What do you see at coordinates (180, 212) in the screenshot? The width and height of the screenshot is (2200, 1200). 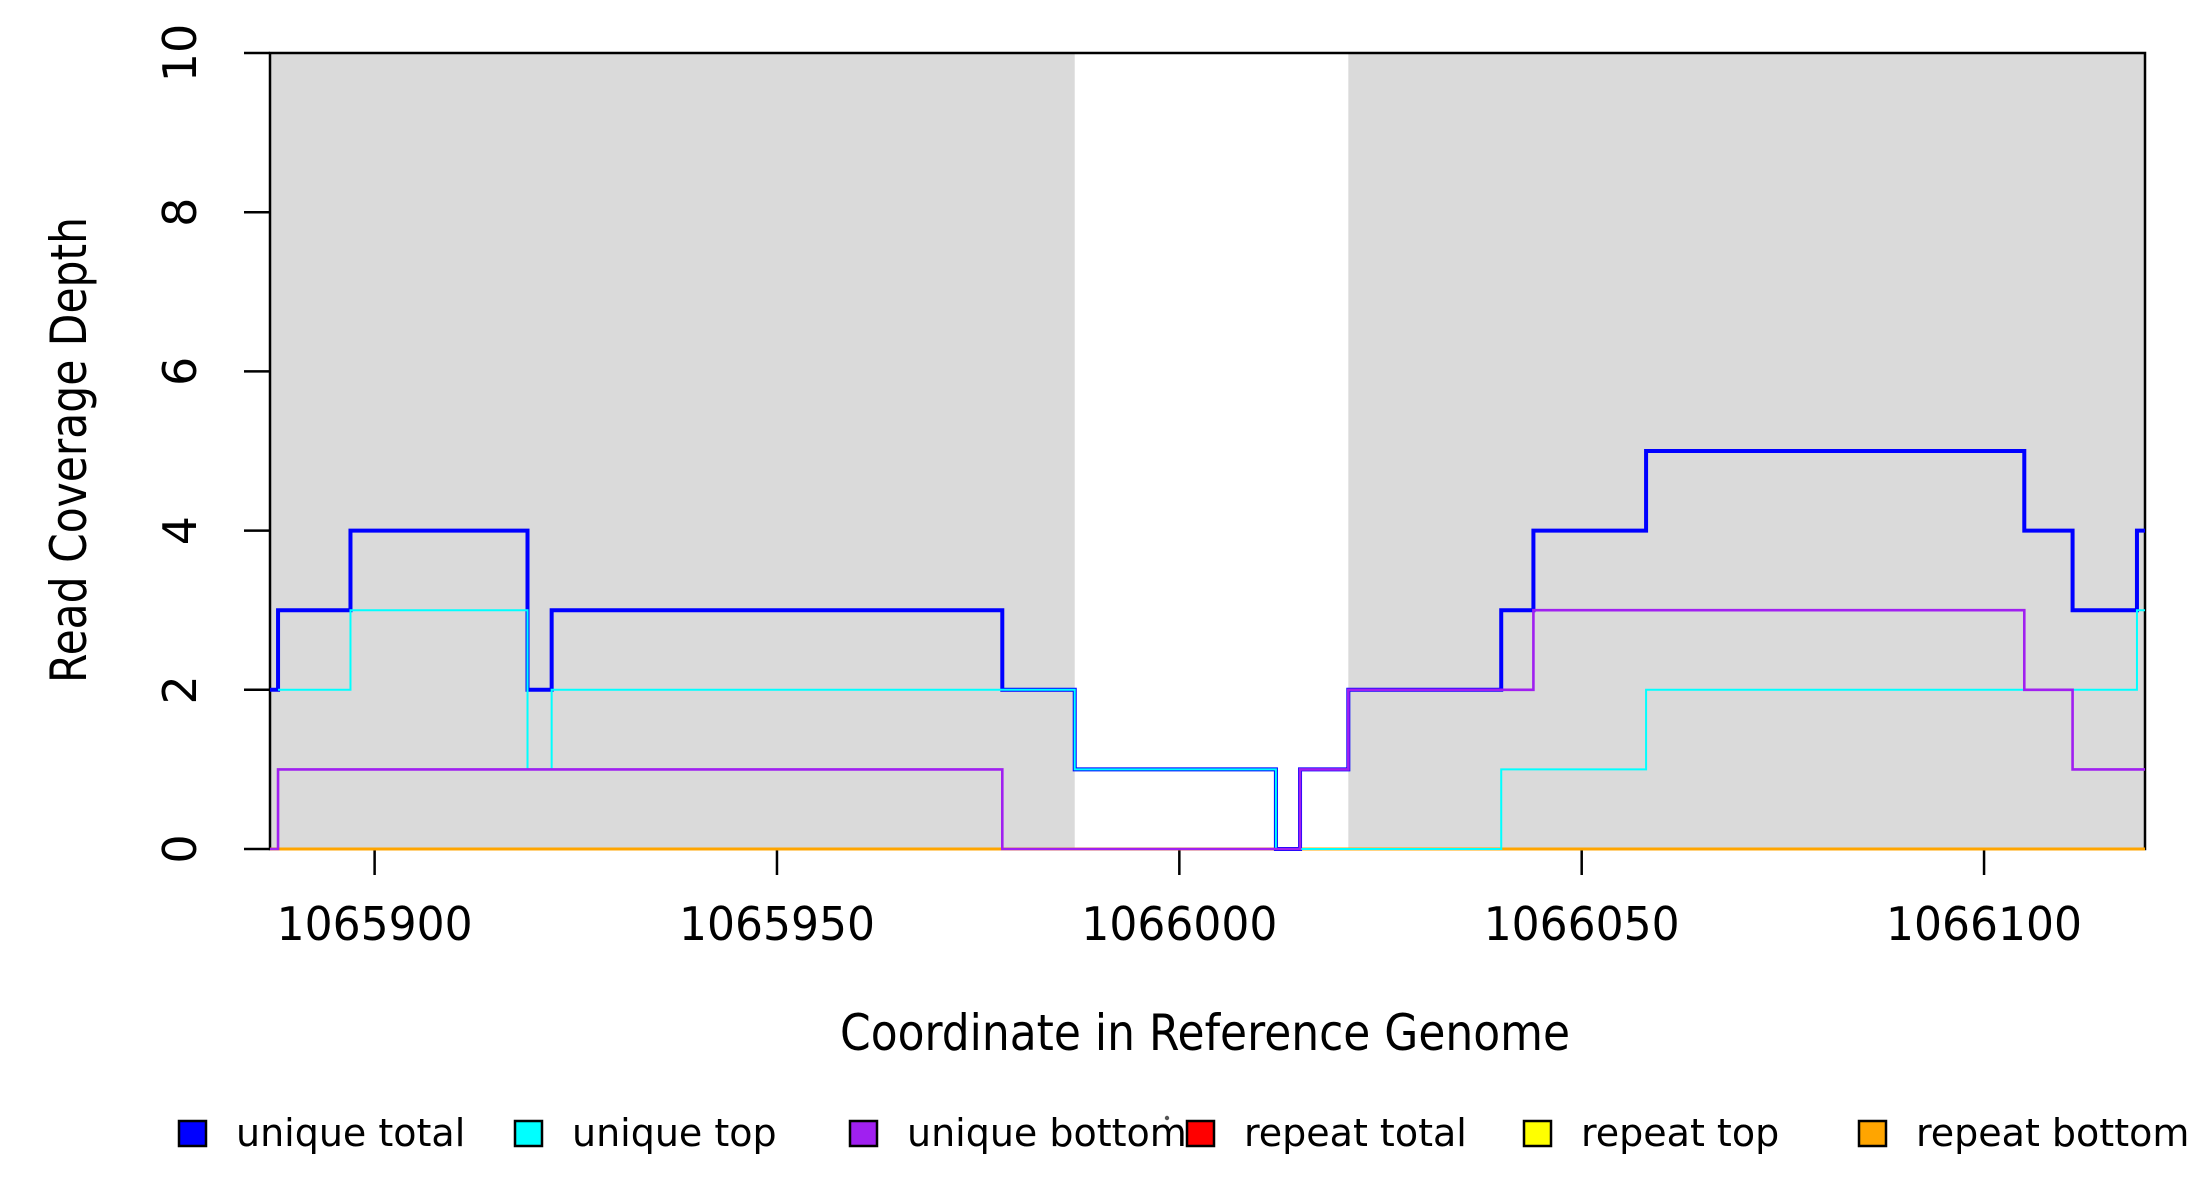 I see `y-tick-label: 8` at bounding box center [180, 212].